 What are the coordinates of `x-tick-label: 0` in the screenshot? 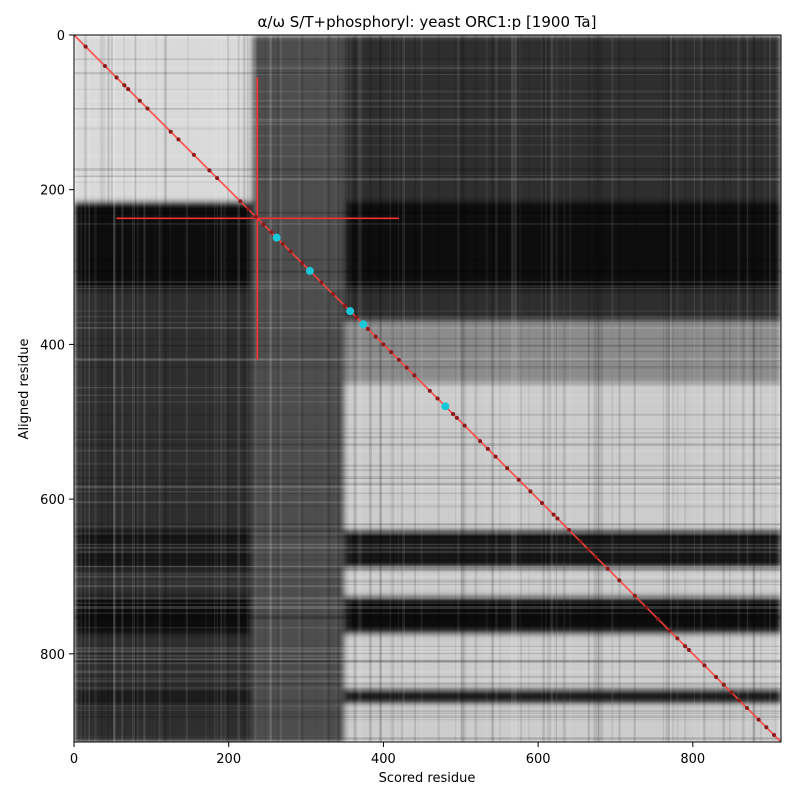 It's located at (74, 759).